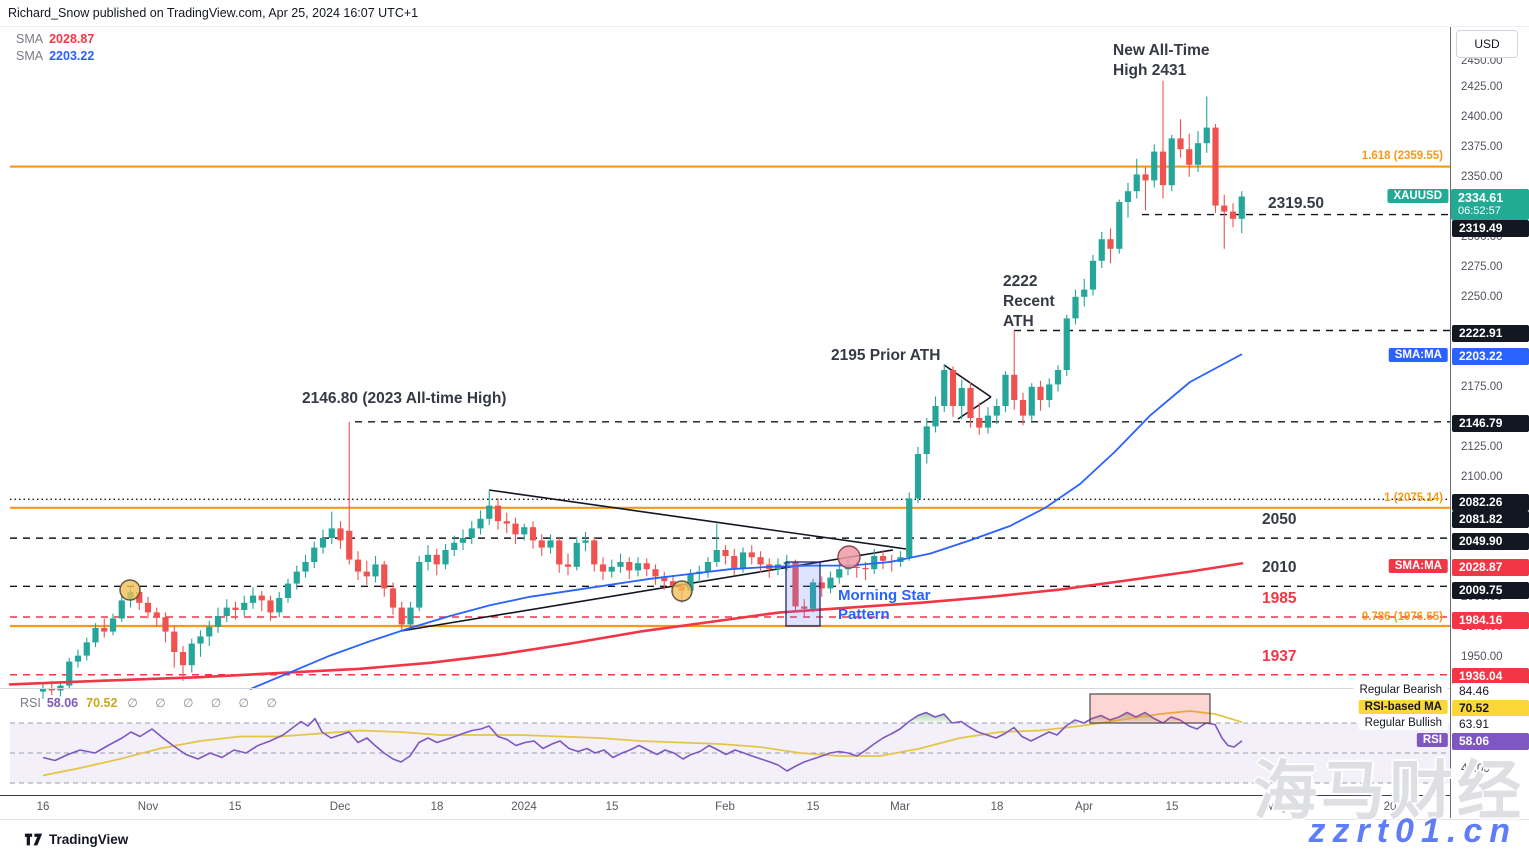 This screenshot has width=1529, height=857. I want to click on price-label-chip: 2028.87, so click(1490, 567).